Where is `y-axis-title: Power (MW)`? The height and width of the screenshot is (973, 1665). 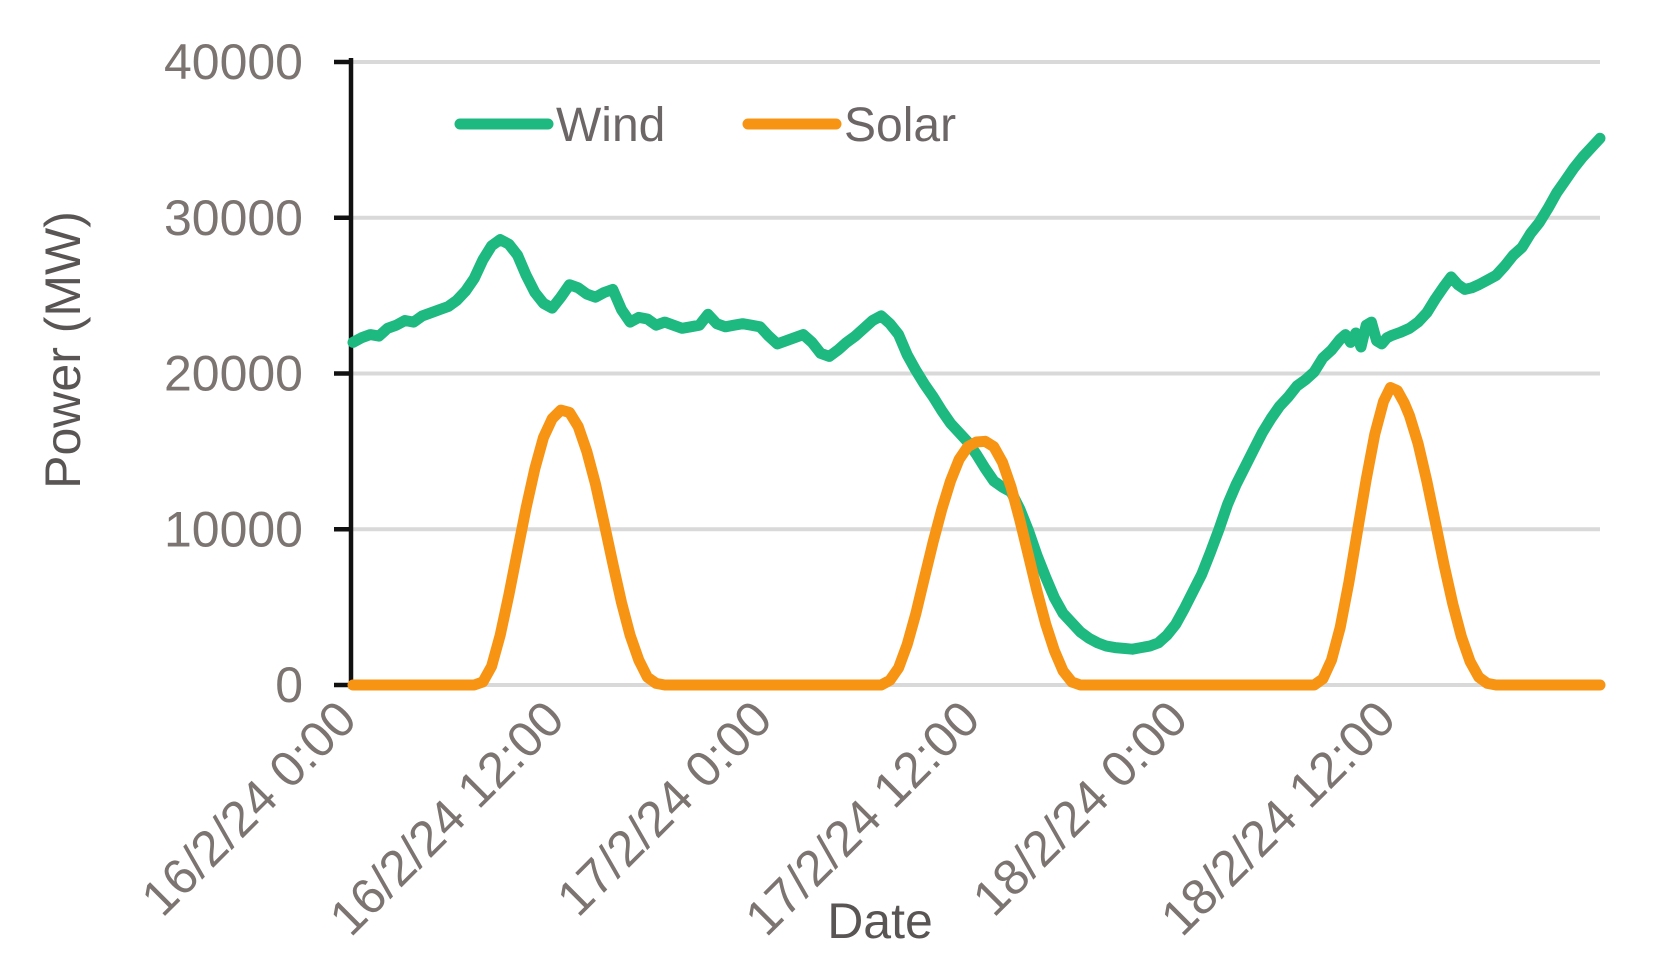
y-axis-title: Power (MW) is located at coordinates (63, 350).